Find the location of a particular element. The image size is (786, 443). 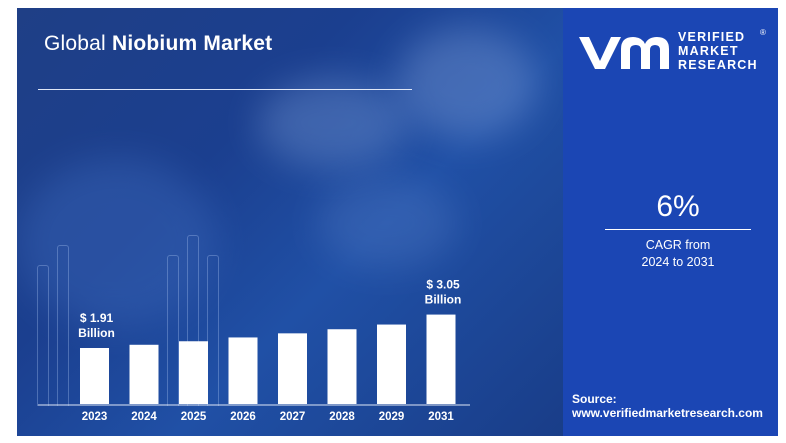

source-url: www.verifiedmarketresearch.com is located at coordinates (667, 413).